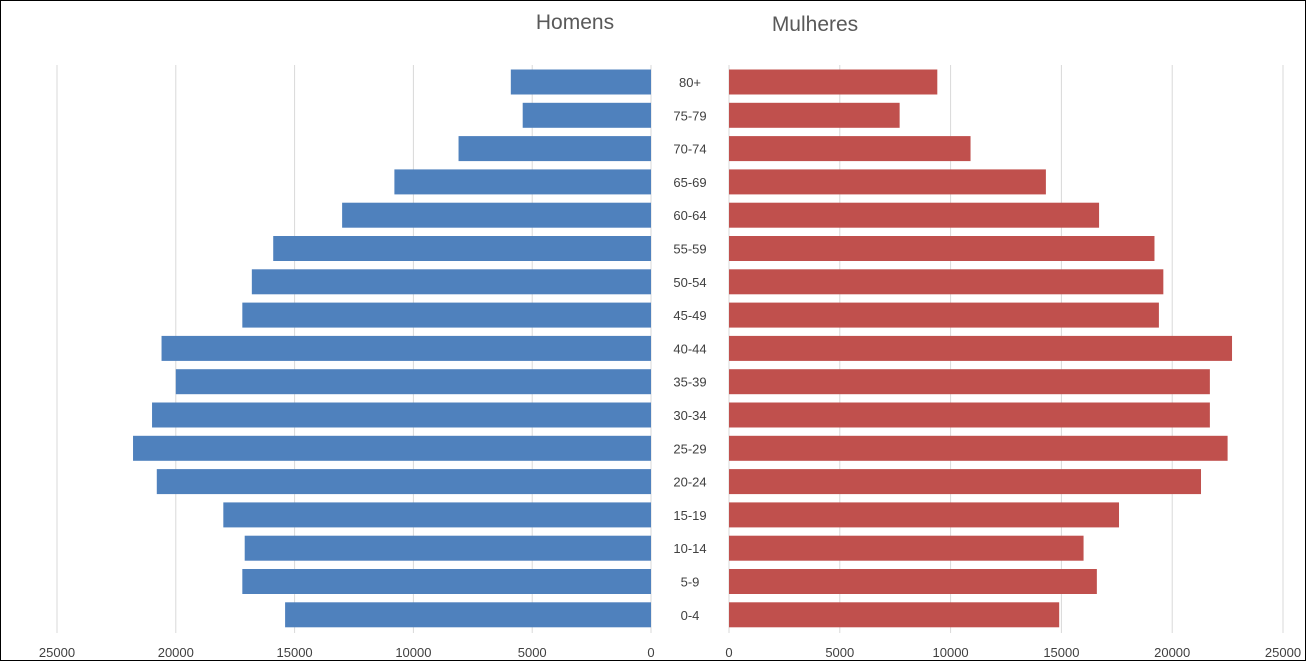 This screenshot has height=665, width=1306. What do you see at coordinates (689, 482) in the screenshot?
I see `category-label: 20-24` at bounding box center [689, 482].